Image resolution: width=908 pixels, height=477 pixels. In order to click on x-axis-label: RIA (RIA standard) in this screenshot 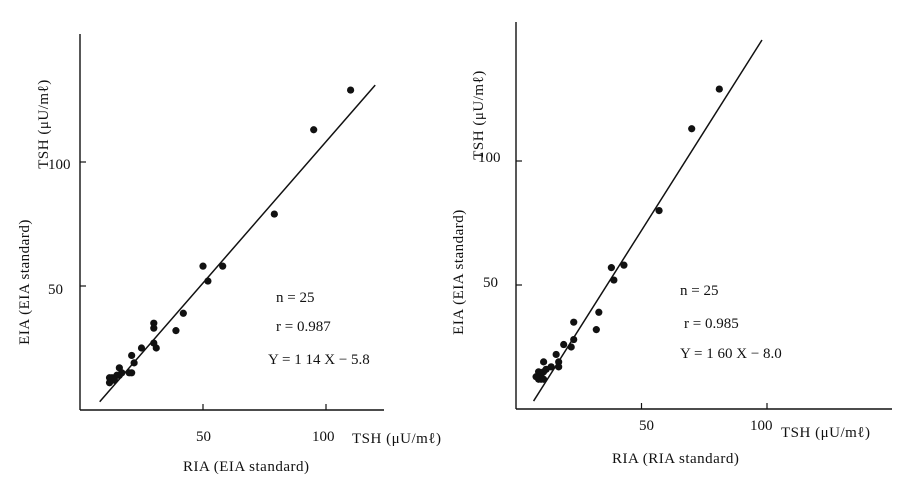, I will do `click(675, 459)`.